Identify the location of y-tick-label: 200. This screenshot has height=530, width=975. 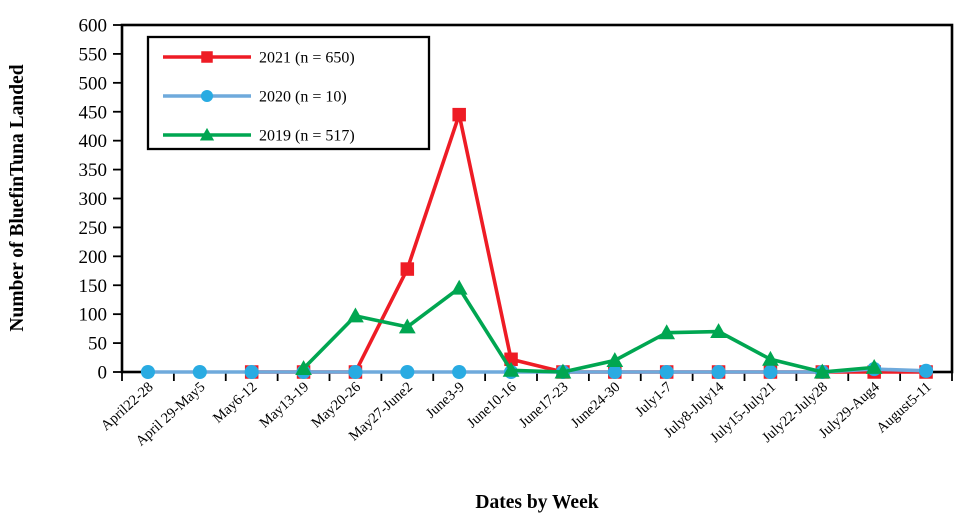
(93, 257).